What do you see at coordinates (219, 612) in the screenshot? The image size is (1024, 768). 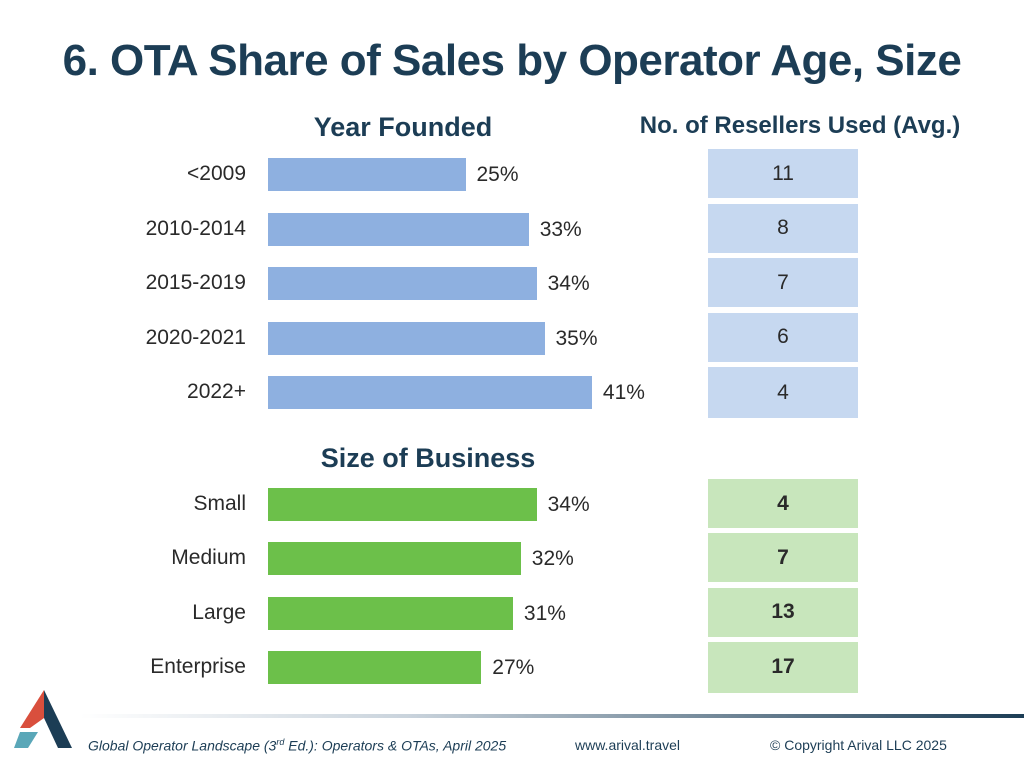 I see `bar-category-label: Large` at bounding box center [219, 612].